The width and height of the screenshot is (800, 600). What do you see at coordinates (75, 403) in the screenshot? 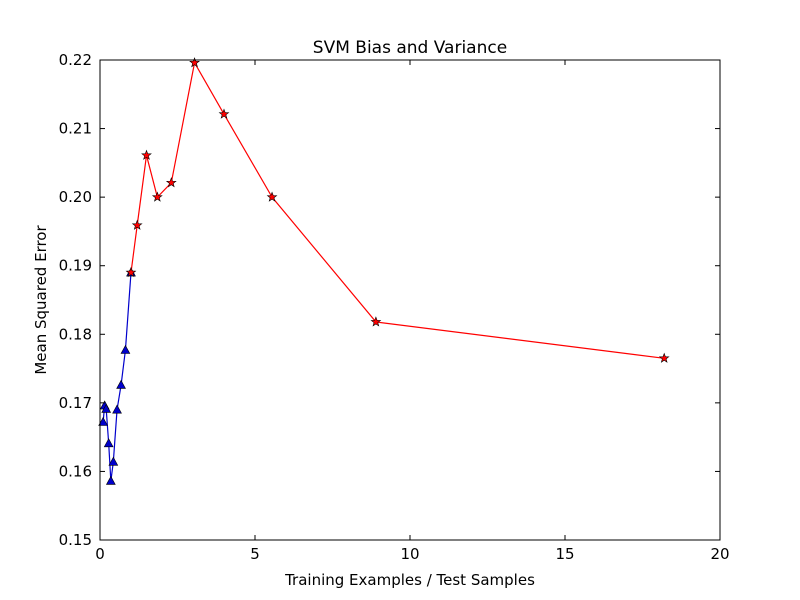
I see `y-tick-label: 0.17` at bounding box center [75, 403].